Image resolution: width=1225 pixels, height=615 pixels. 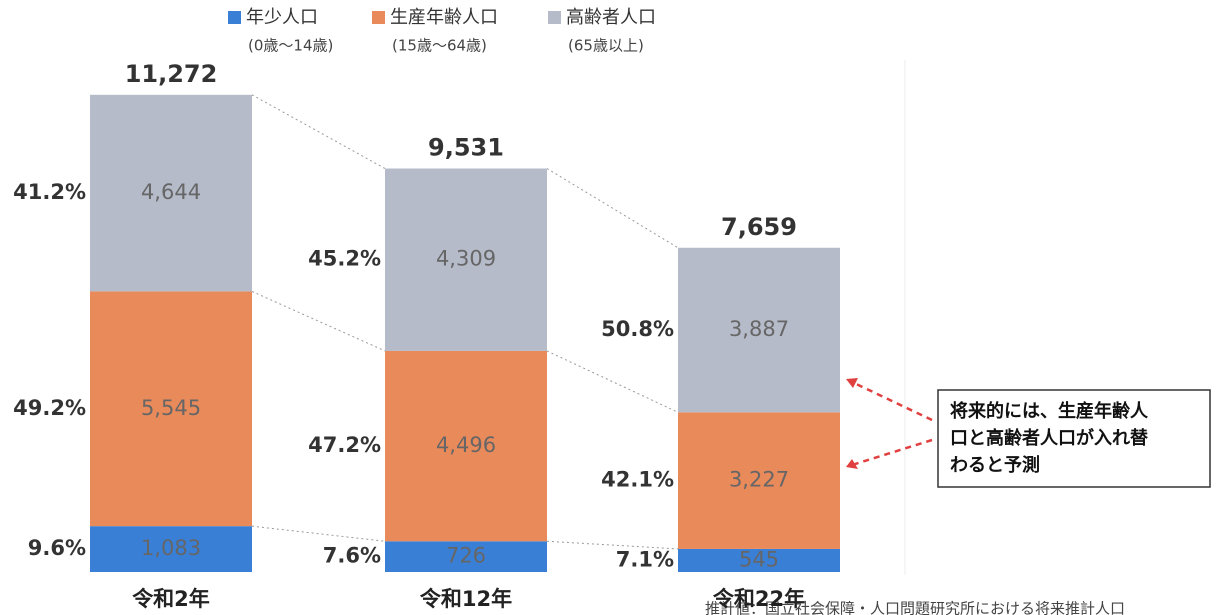 What do you see at coordinates (637, 480) in the screenshot?
I see `share-label: 42.1%` at bounding box center [637, 480].